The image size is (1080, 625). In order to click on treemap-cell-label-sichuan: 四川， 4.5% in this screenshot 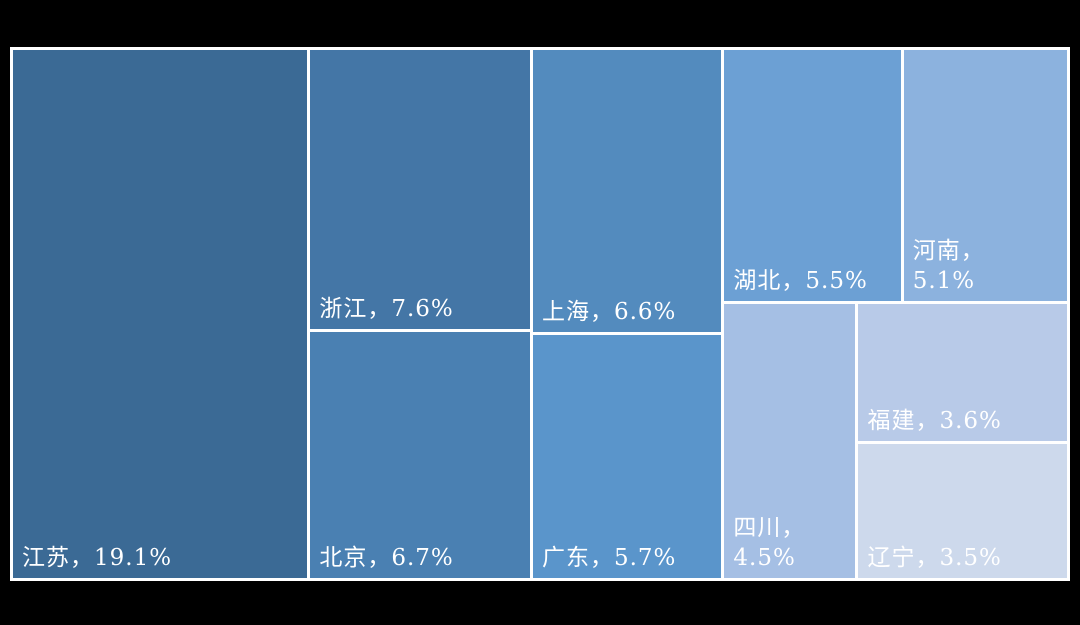, I will do `click(769, 543)`.